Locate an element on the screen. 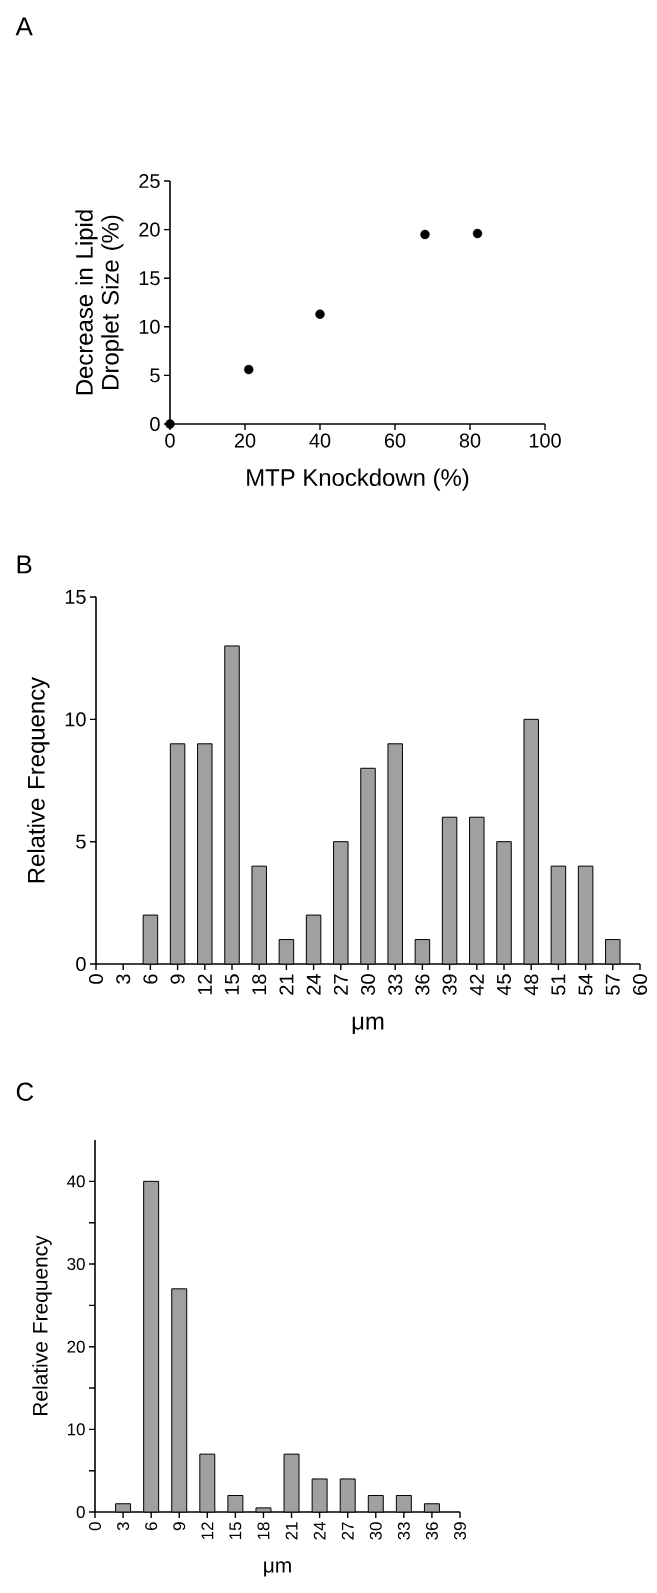 The image size is (657, 1593). x-tick-label: 42 is located at coordinates (476, 985).